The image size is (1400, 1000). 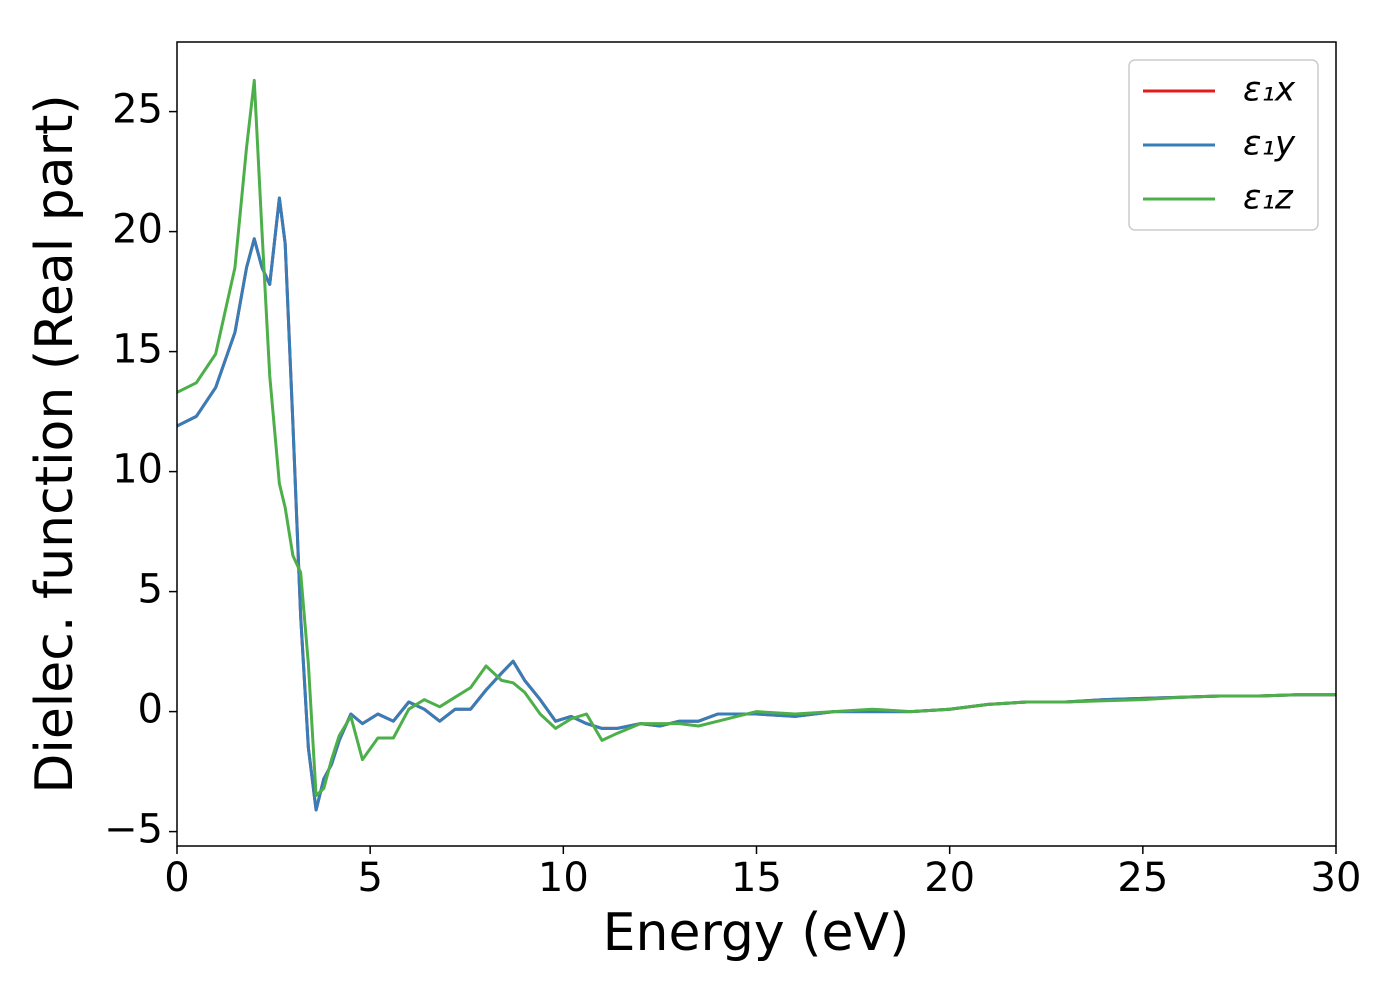 What do you see at coordinates (1336, 878) in the screenshot?
I see `x-tick-label: 30` at bounding box center [1336, 878].